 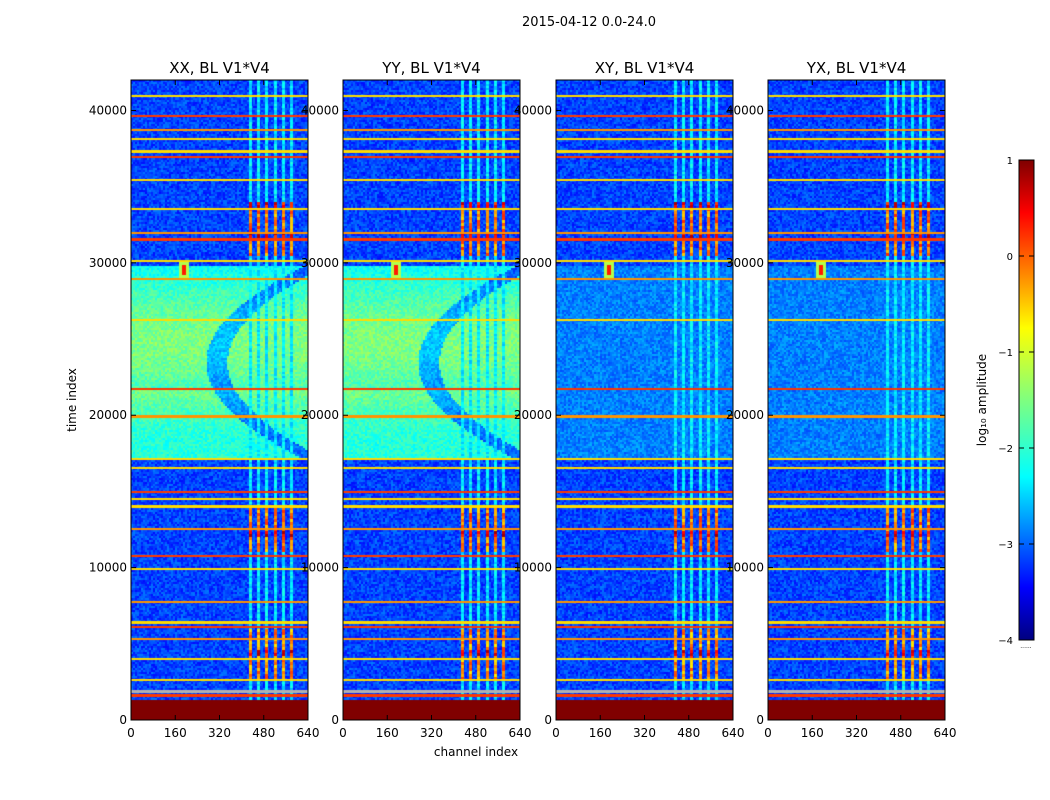 What do you see at coordinates (856, 68) in the screenshot?
I see `panel-title: YX, BL V1*V4` at bounding box center [856, 68].